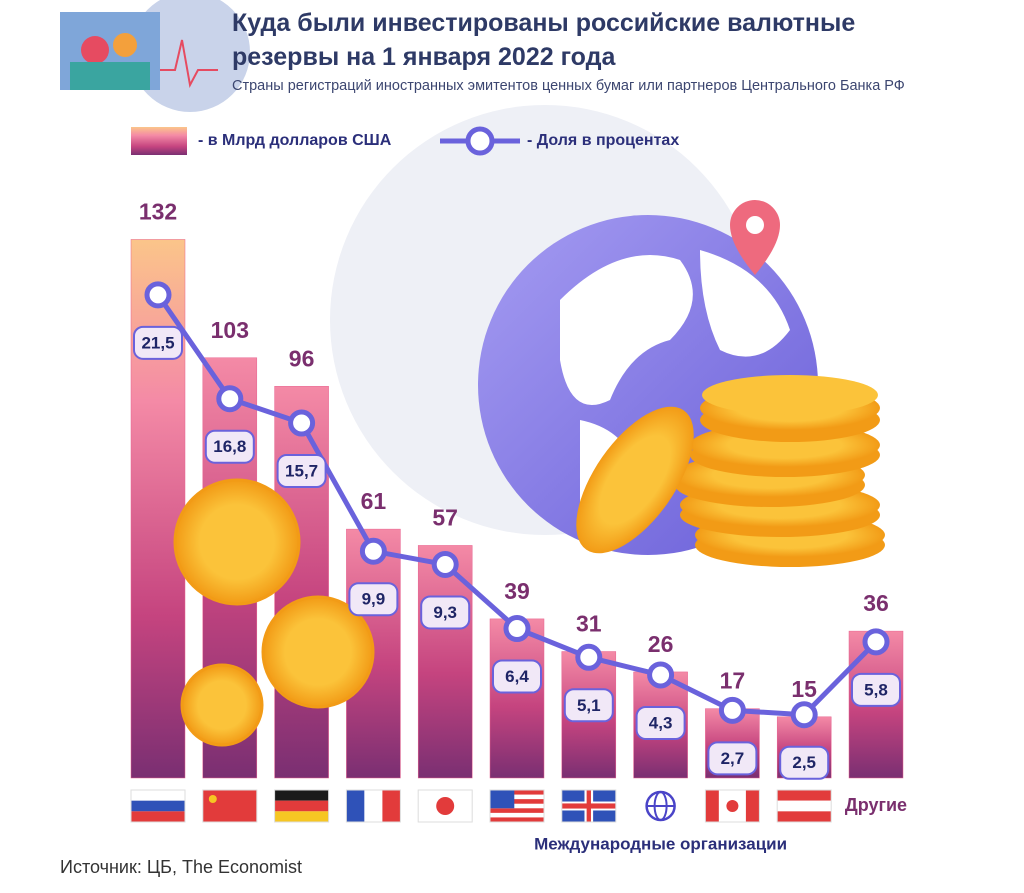 This screenshot has width=1024, height=893. I want to click on line-value-label: 15,7, so click(301, 471).